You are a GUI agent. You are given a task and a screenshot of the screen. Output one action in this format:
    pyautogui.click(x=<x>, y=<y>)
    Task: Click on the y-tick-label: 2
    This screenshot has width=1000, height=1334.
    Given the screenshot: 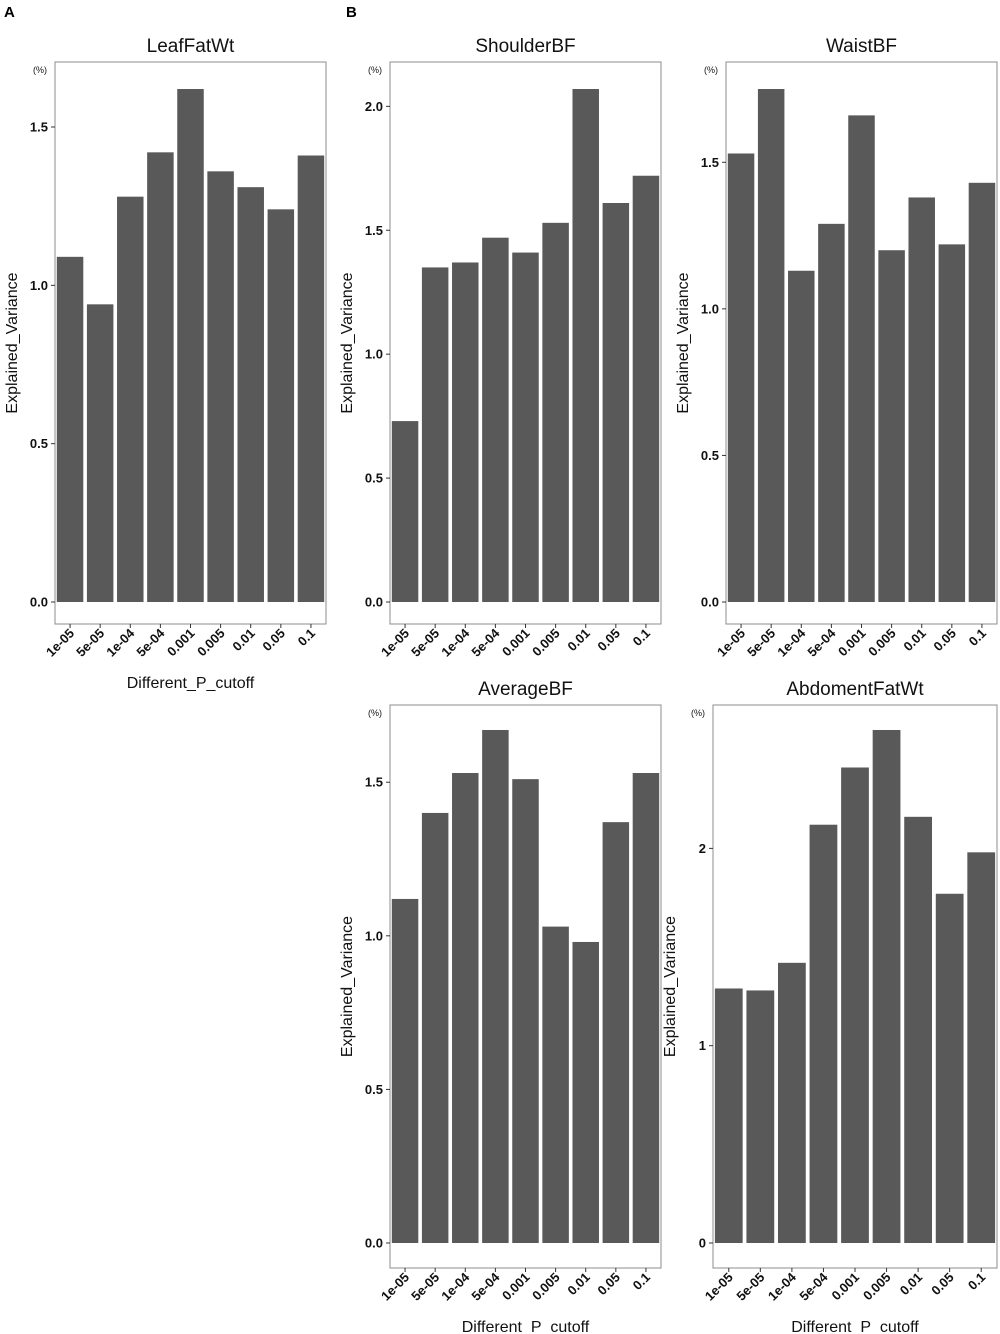 What is the action you would take?
    pyautogui.click(x=702, y=848)
    